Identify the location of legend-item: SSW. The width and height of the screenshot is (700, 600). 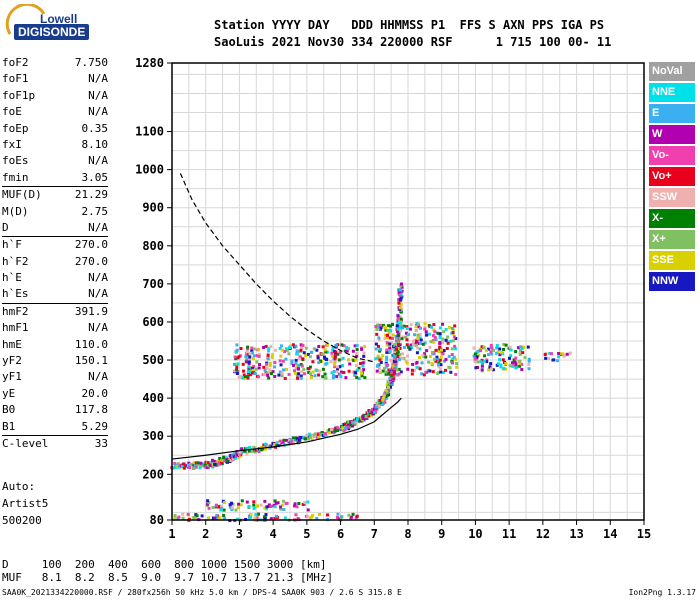
(672, 197).